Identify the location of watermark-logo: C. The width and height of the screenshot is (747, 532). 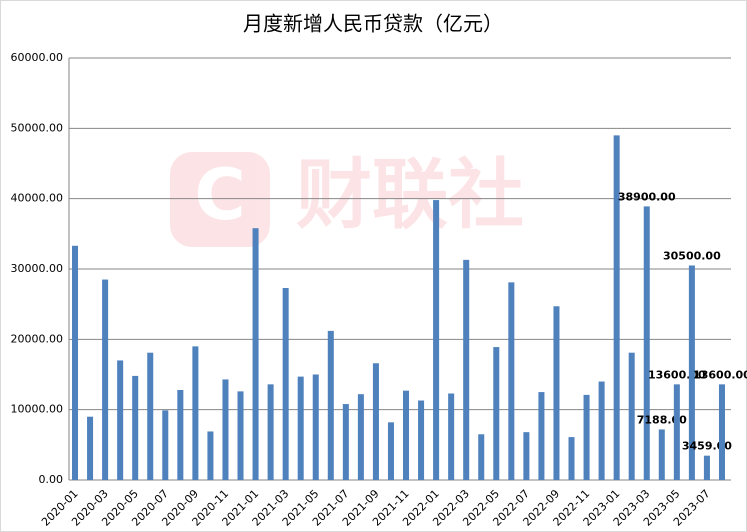
(220, 199).